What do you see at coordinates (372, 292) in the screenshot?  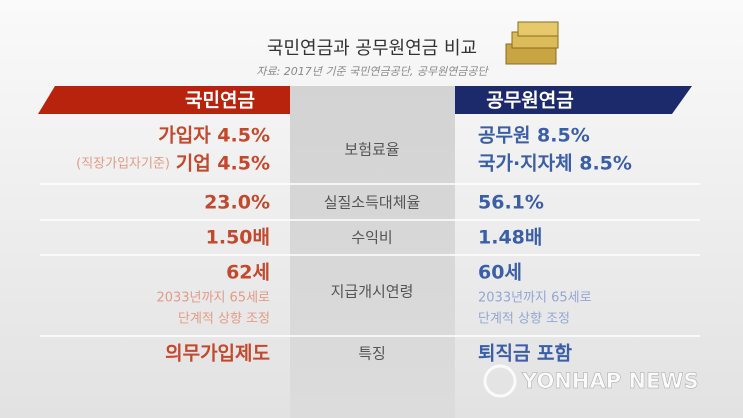 I see `row-label: 지급개시연령` at bounding box center [372, 292].